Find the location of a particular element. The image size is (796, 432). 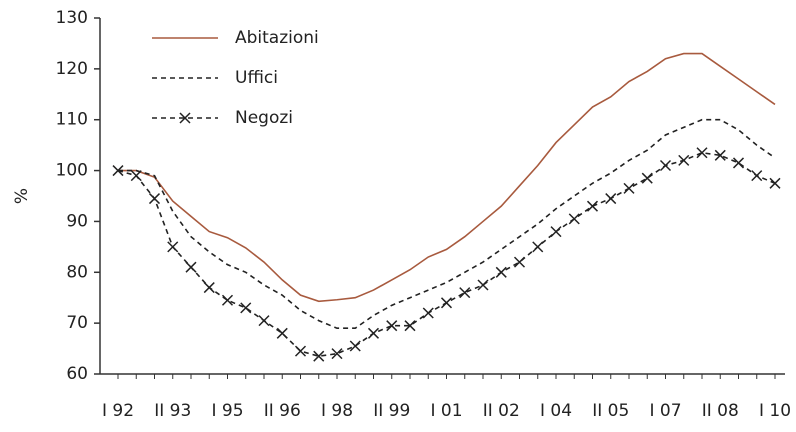

x-tick-label: II 99 is located at coordinates (391, 411).